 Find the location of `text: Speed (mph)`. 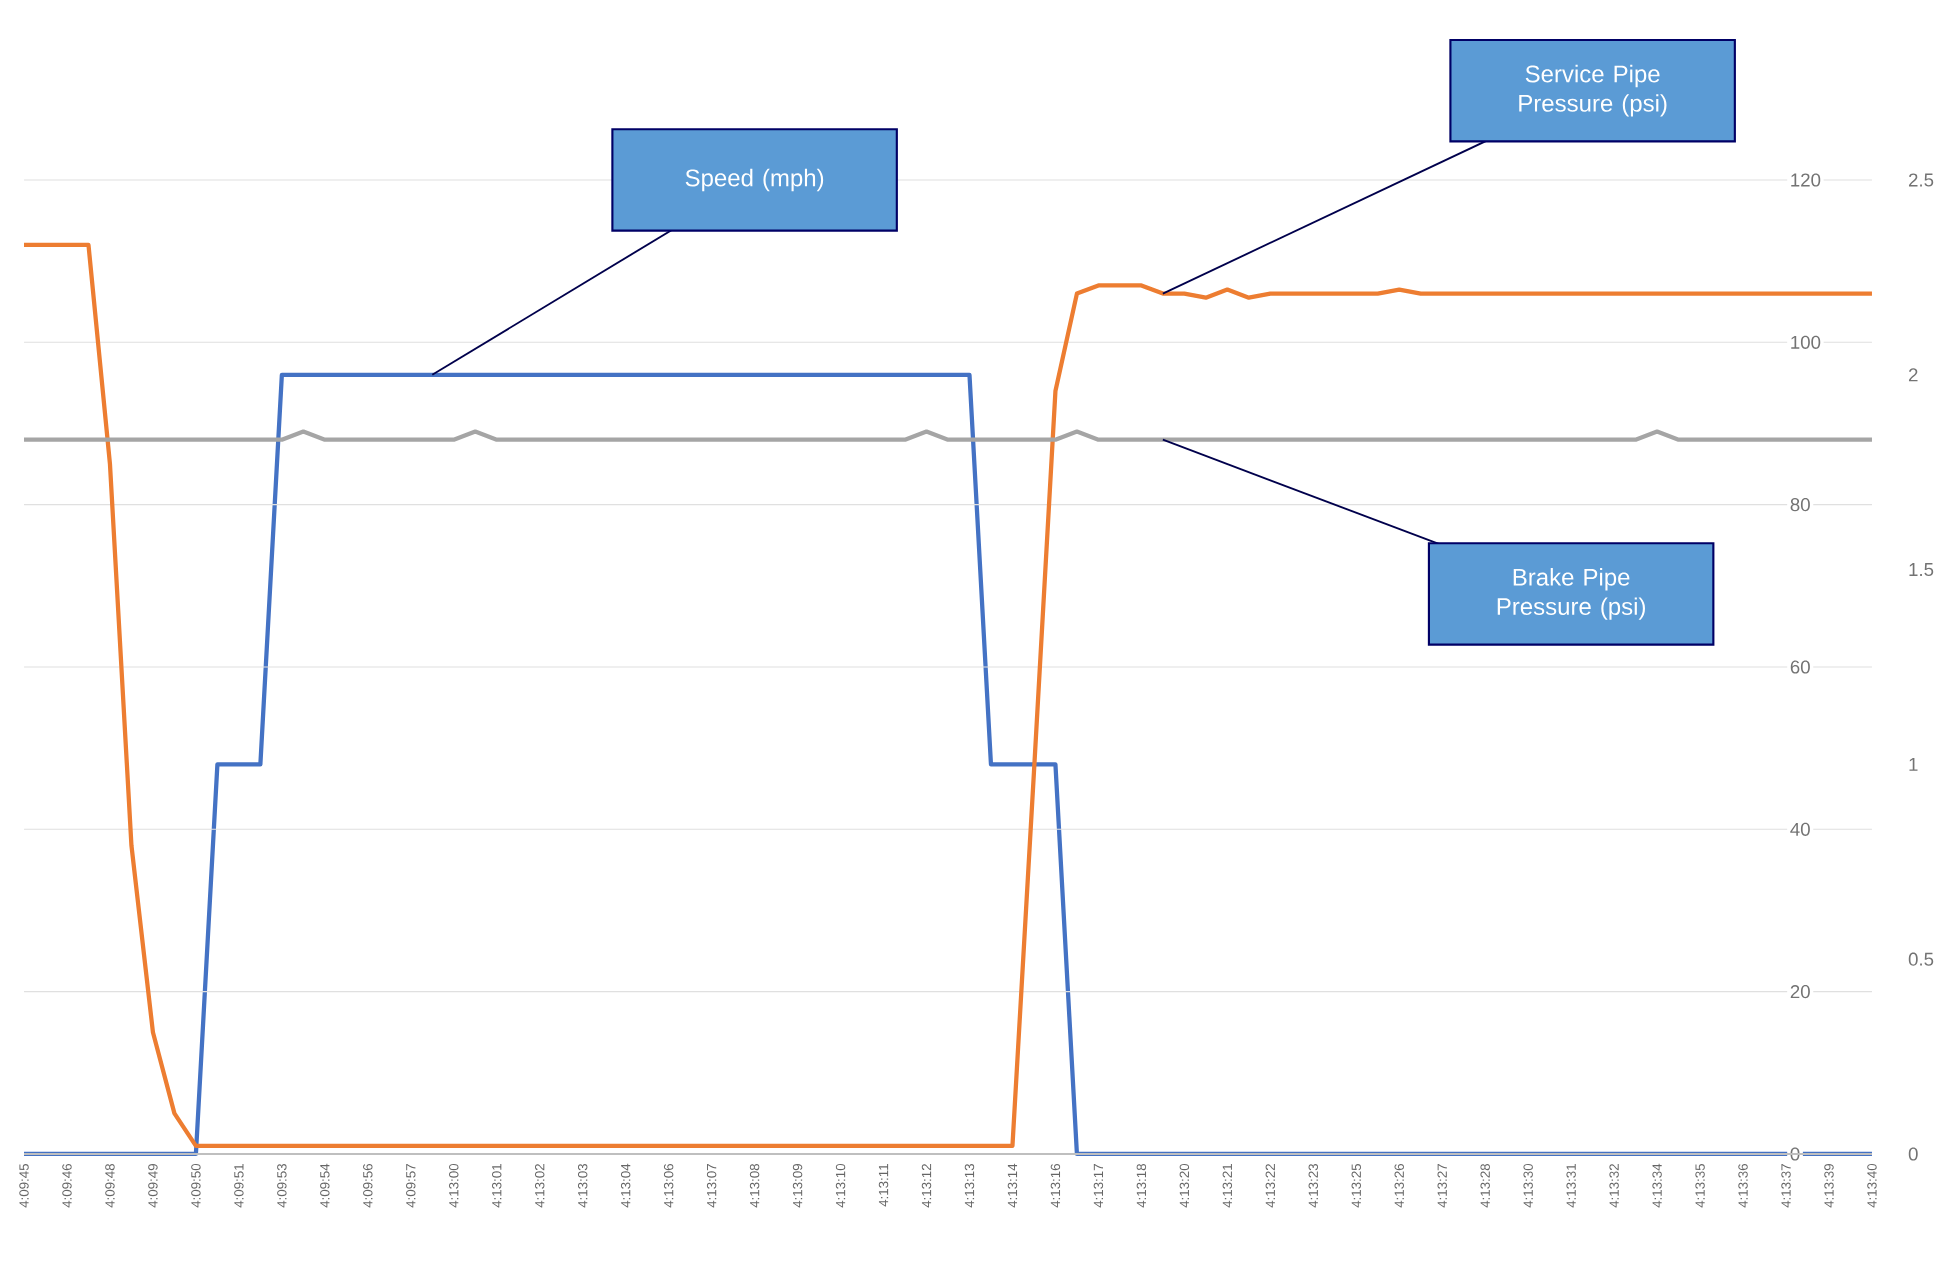

text: Speed (mph) is located at coordinates (754, 180).